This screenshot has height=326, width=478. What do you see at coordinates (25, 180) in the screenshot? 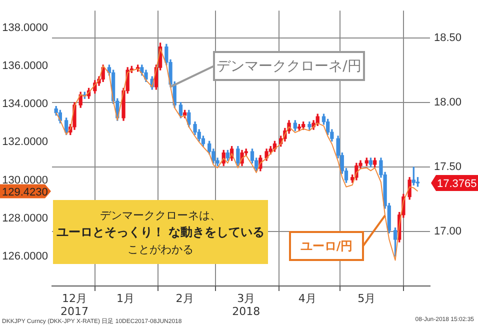
I see `y-tick-label: 130.0000` at bounding box center [25, 180].